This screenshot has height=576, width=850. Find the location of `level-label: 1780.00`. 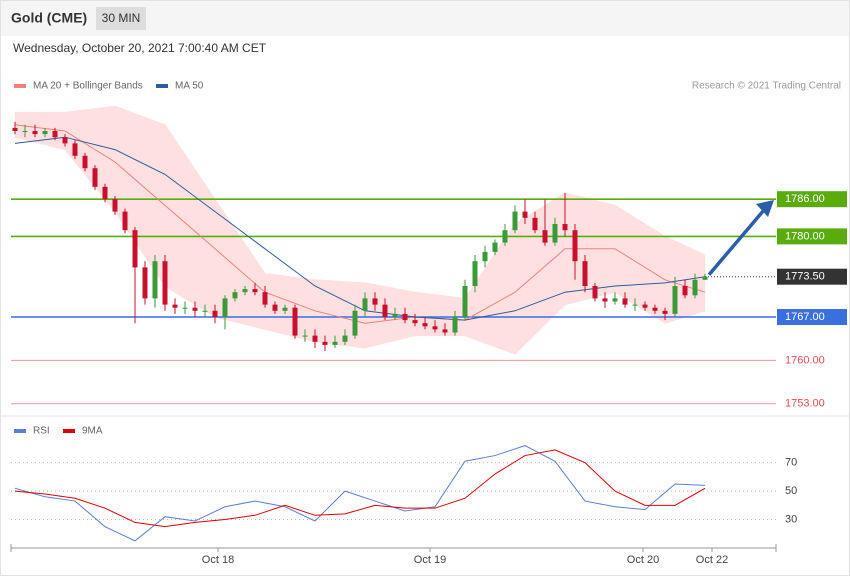

level-label: 1780.00 is located at coordinates (805, 236).